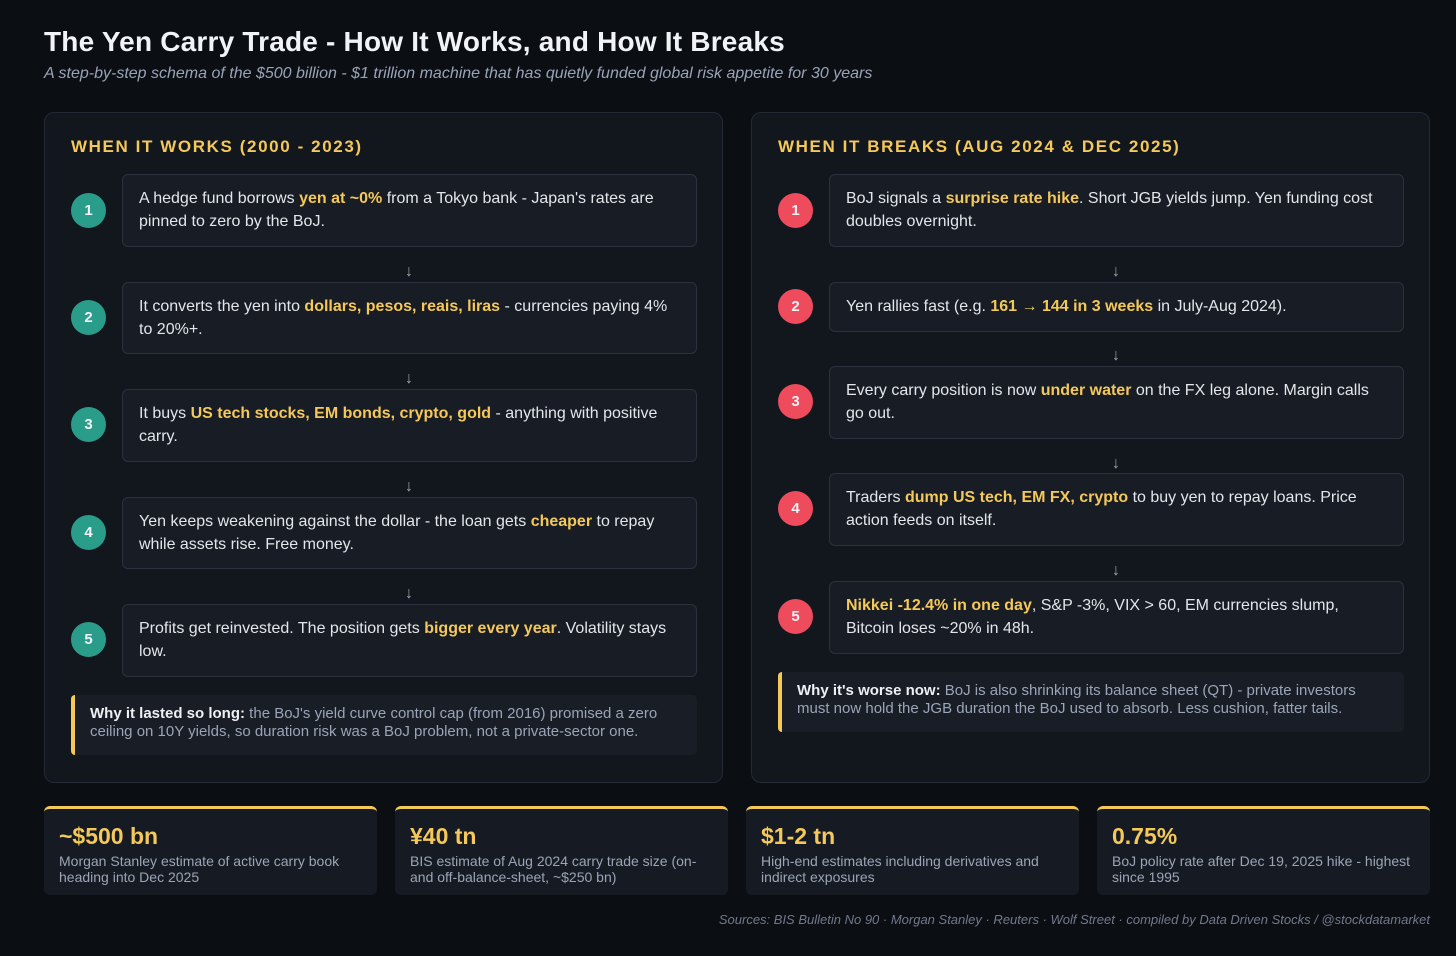 The height and width of the screenshot is (956, 1456). Describe the element at coordinates (896, 198) in the screenshot. I see `step-text-pre: BoJ signals a` at that location.